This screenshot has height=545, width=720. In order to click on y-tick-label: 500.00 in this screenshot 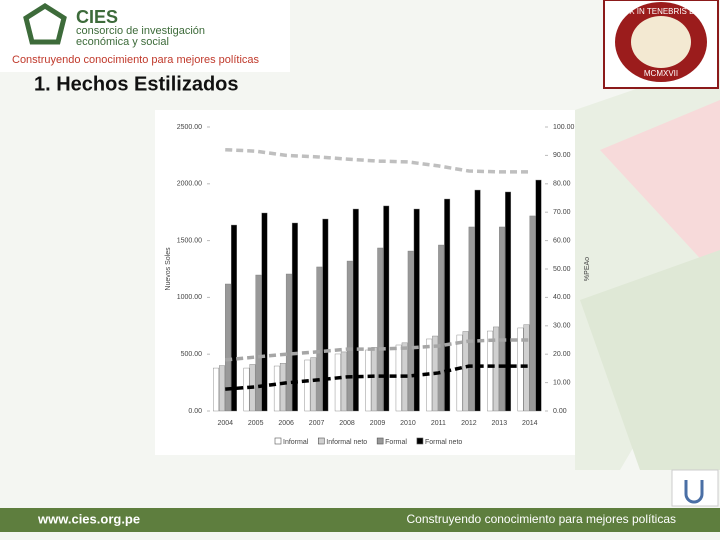, I will do `click(192, 354)`.